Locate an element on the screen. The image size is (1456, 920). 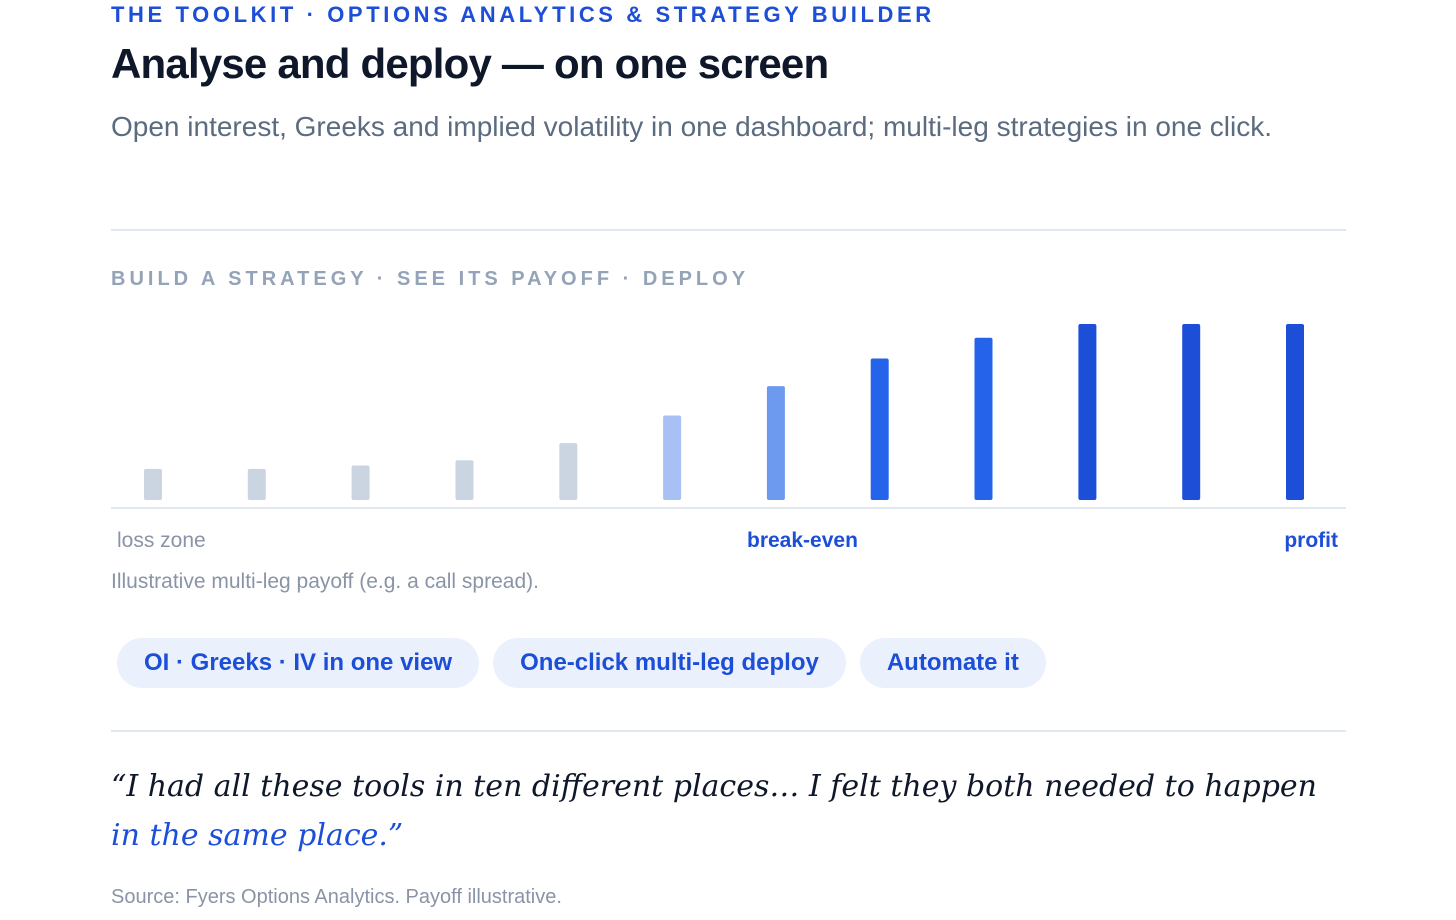
profit-label: profit is located at coordinates (1311, 540).